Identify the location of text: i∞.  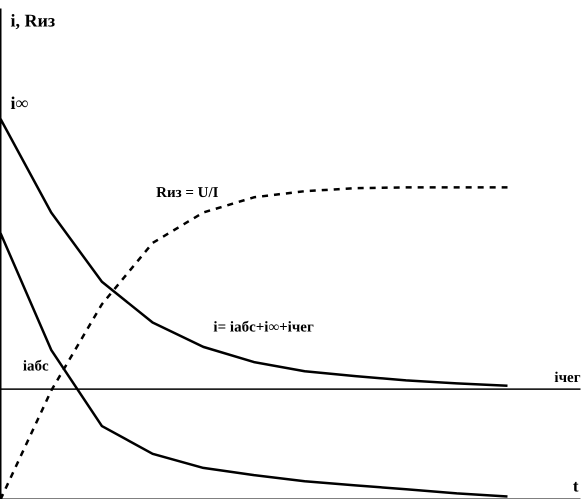
(19, 102).